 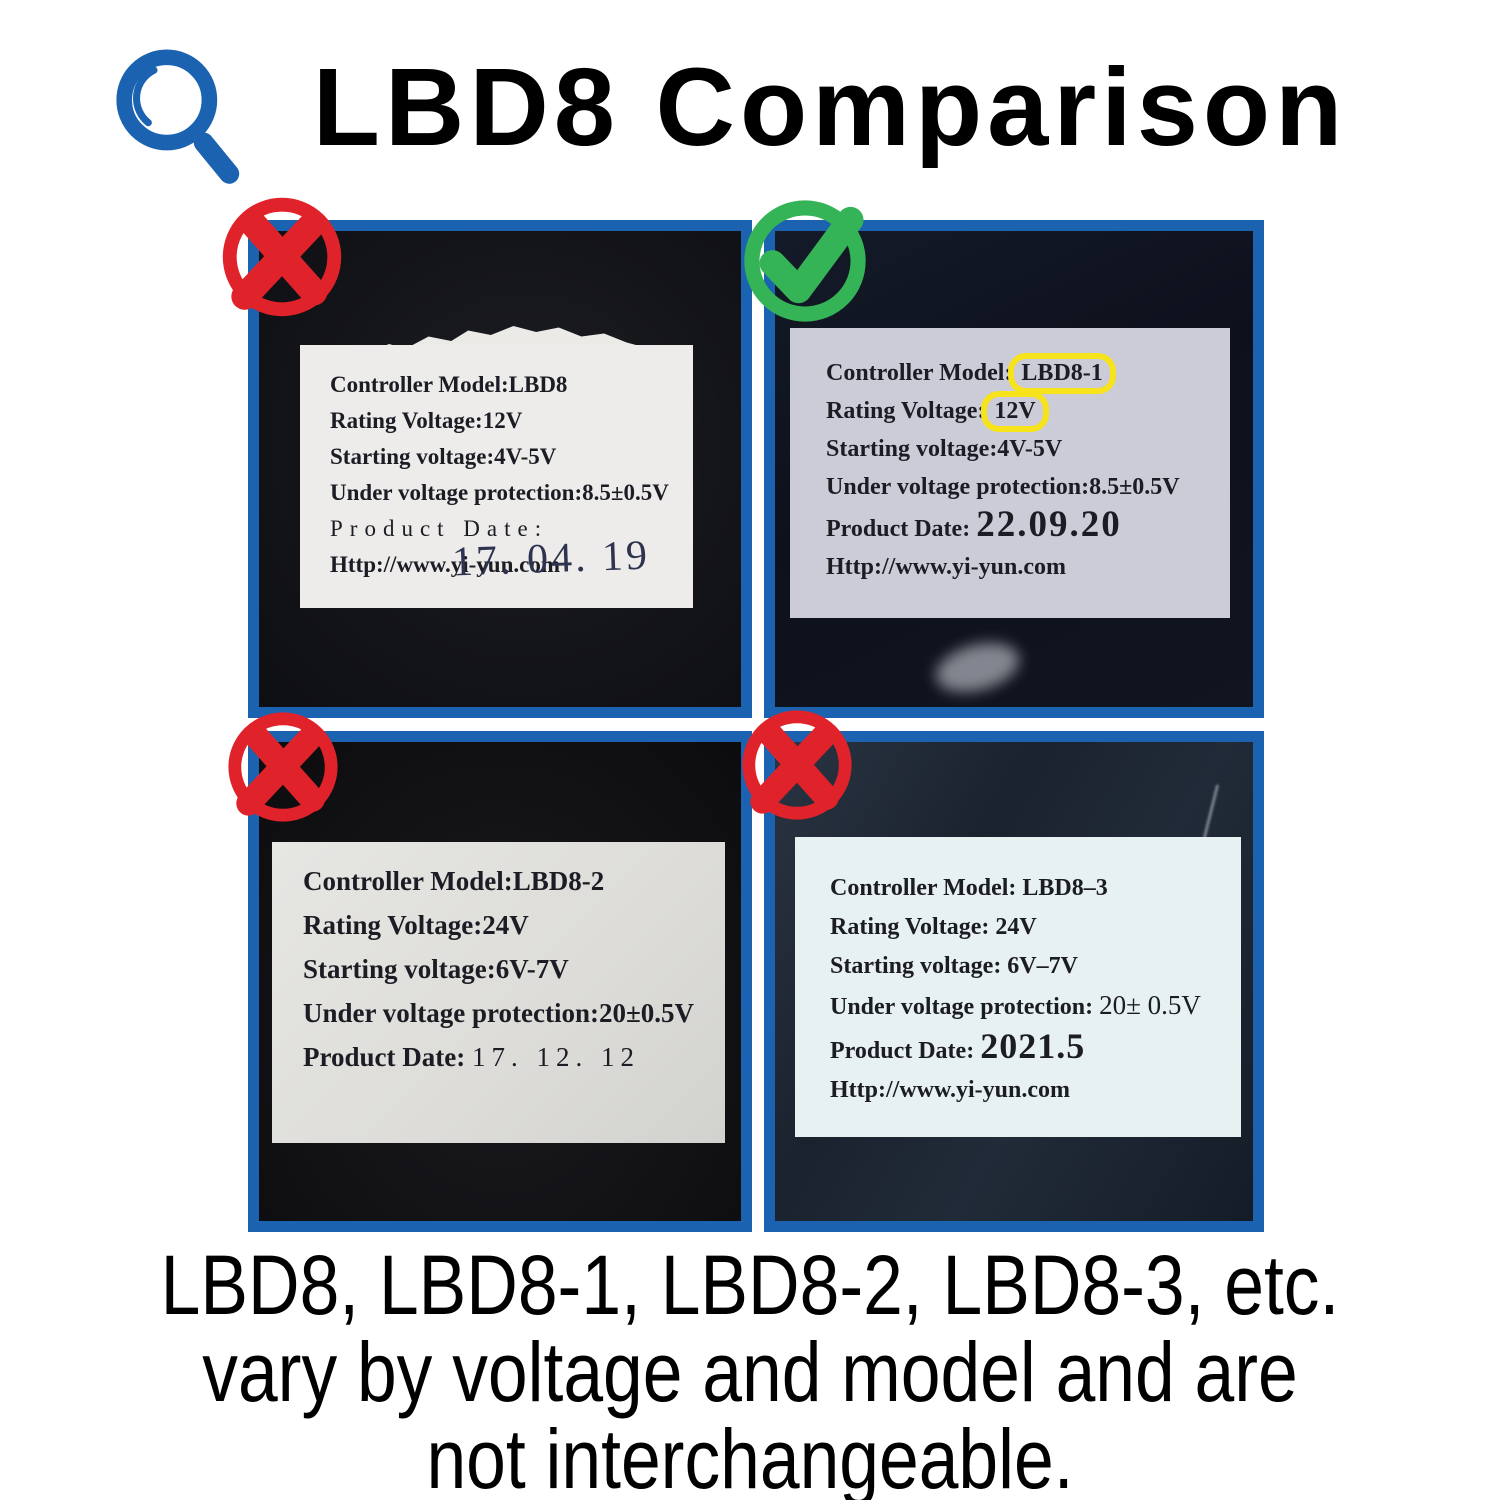 I want to click on spec-date-value: 2021.5, so click(x=1033, y=1046).